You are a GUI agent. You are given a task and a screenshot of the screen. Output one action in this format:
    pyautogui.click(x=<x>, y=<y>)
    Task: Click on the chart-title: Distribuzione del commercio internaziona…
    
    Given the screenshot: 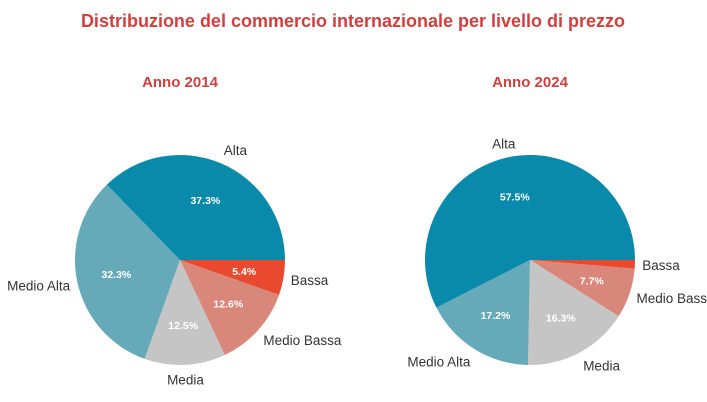 What is the action you would take?
    pyautogui.click(x=353, y=21)
    